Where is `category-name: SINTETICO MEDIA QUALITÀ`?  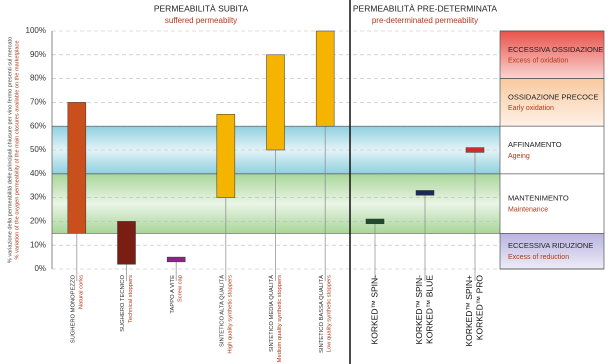 category-name: SINTETICO MEDIA QUALITÀ is located at coordinates (271, 313).